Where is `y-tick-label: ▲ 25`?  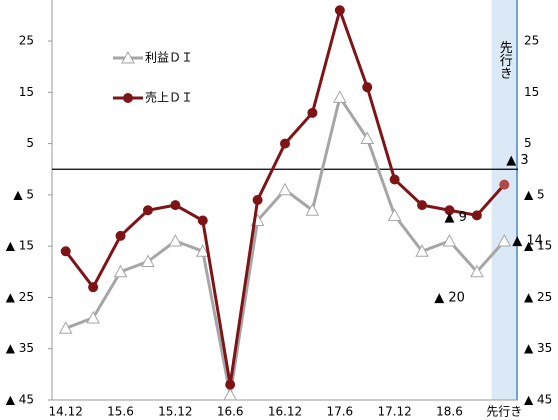 y-tick-label: ▲ 25 is located at coordinates (20, 297).